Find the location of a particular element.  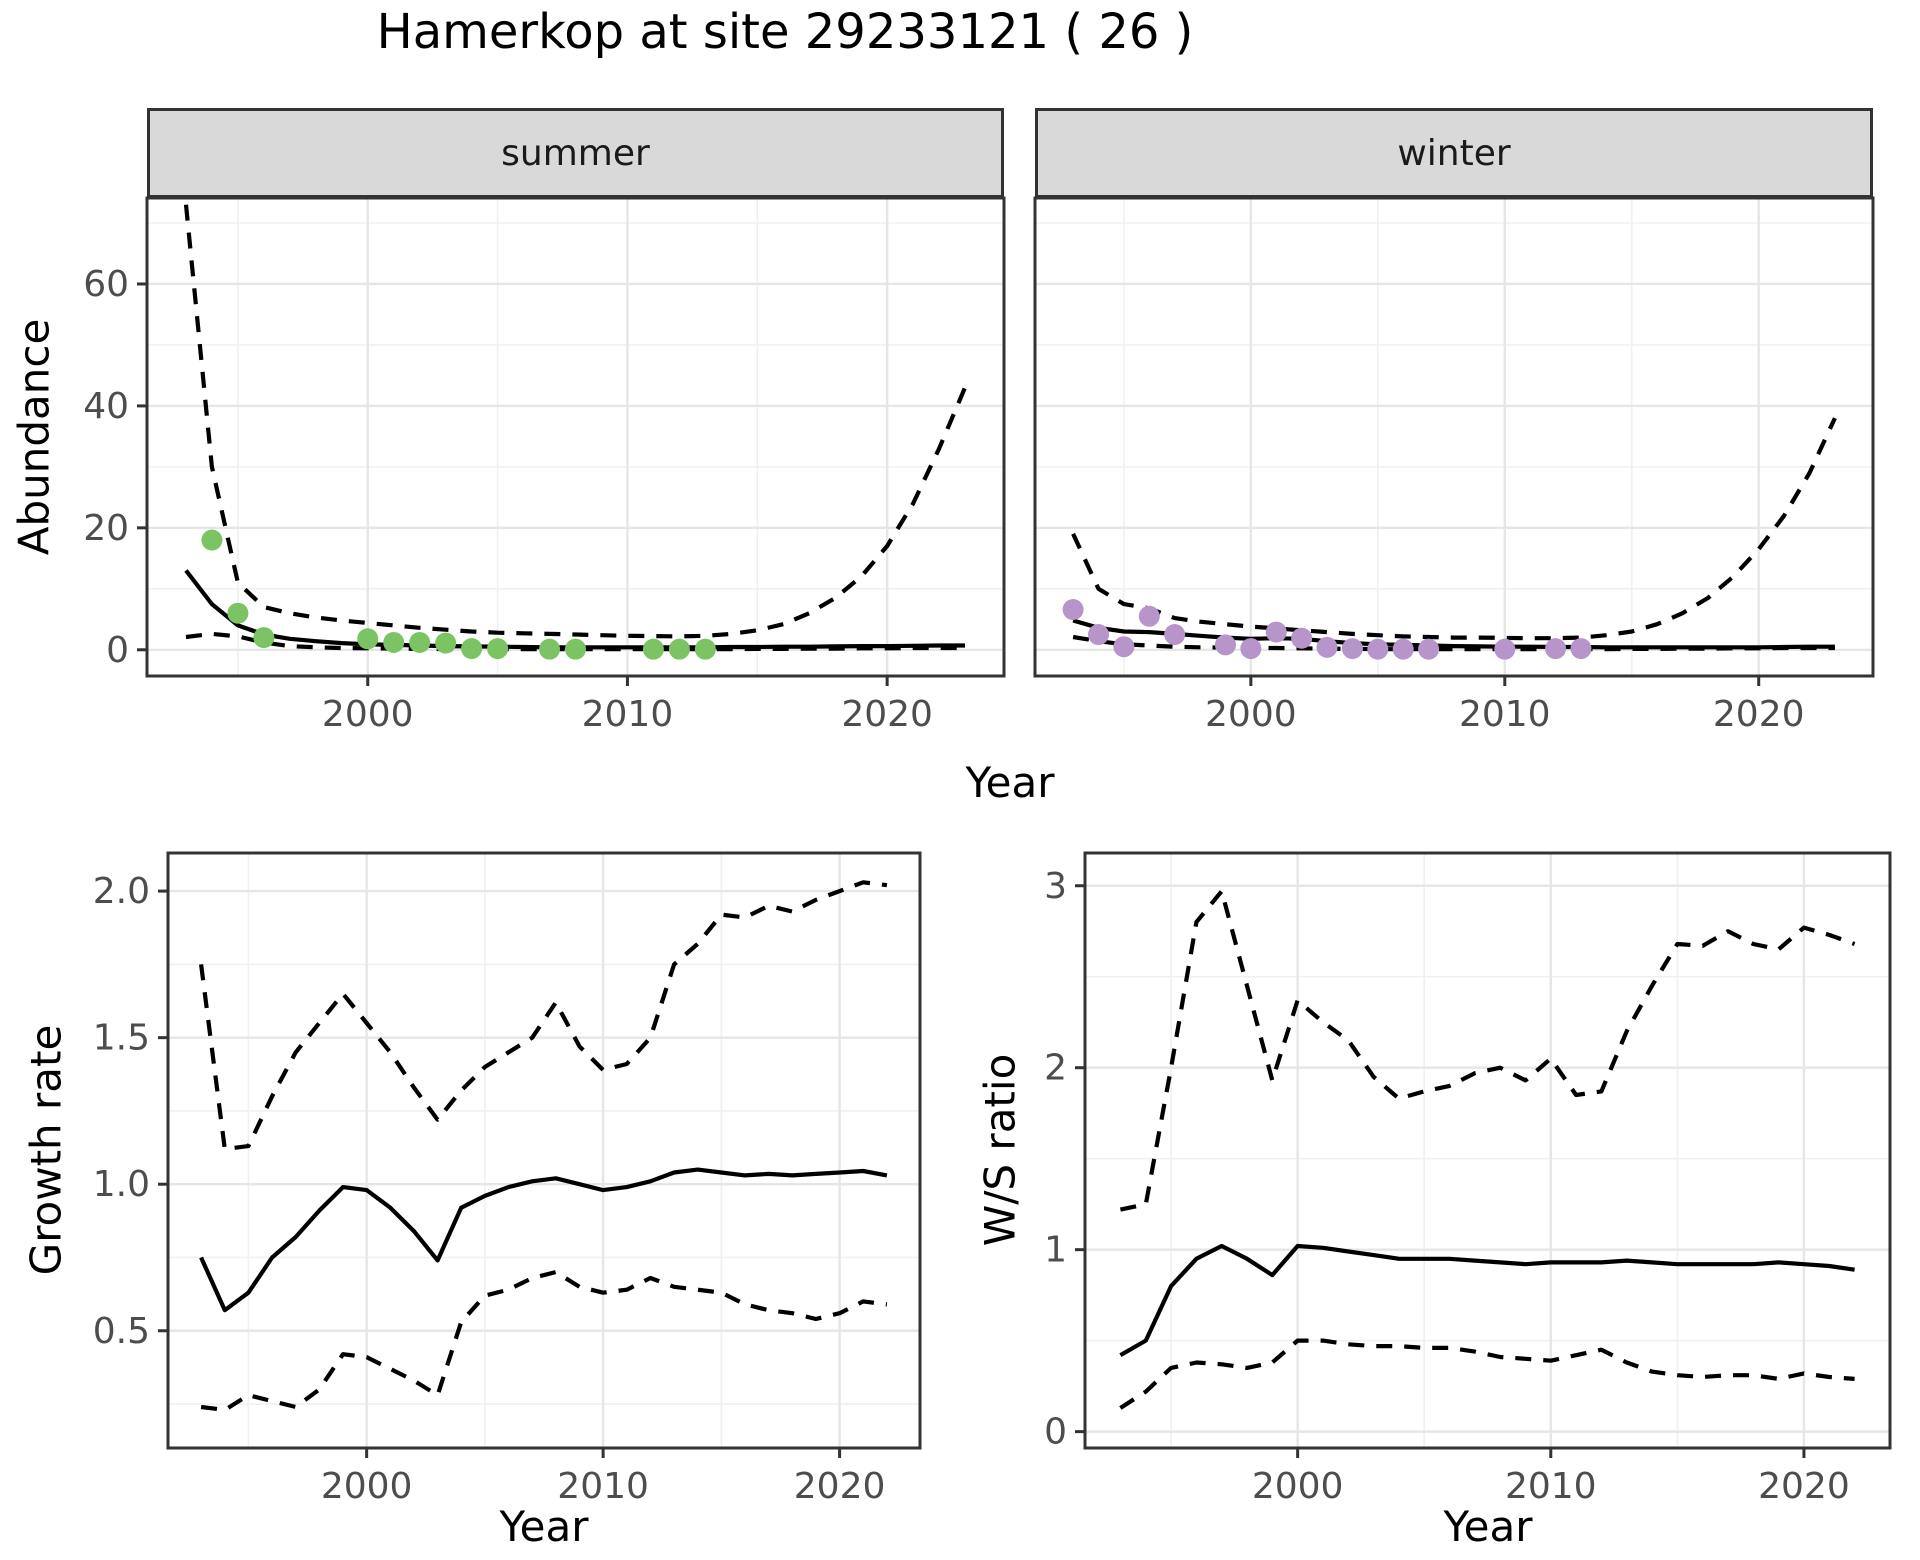

abundance-summer-gridlines is located at coordinates (575, 437).